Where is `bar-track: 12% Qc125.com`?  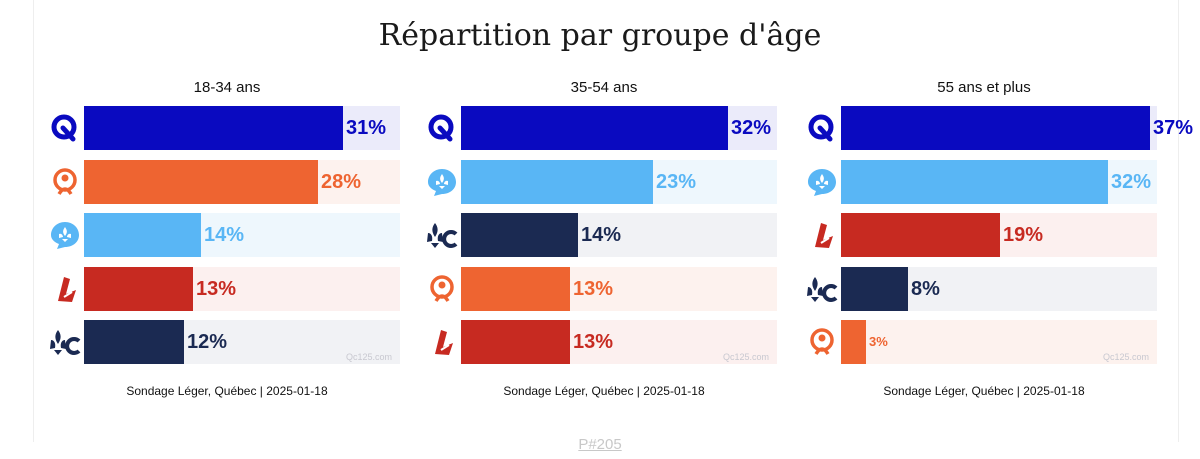 bar-track: 12% Qc125.com is located at coordinates (242, 342).